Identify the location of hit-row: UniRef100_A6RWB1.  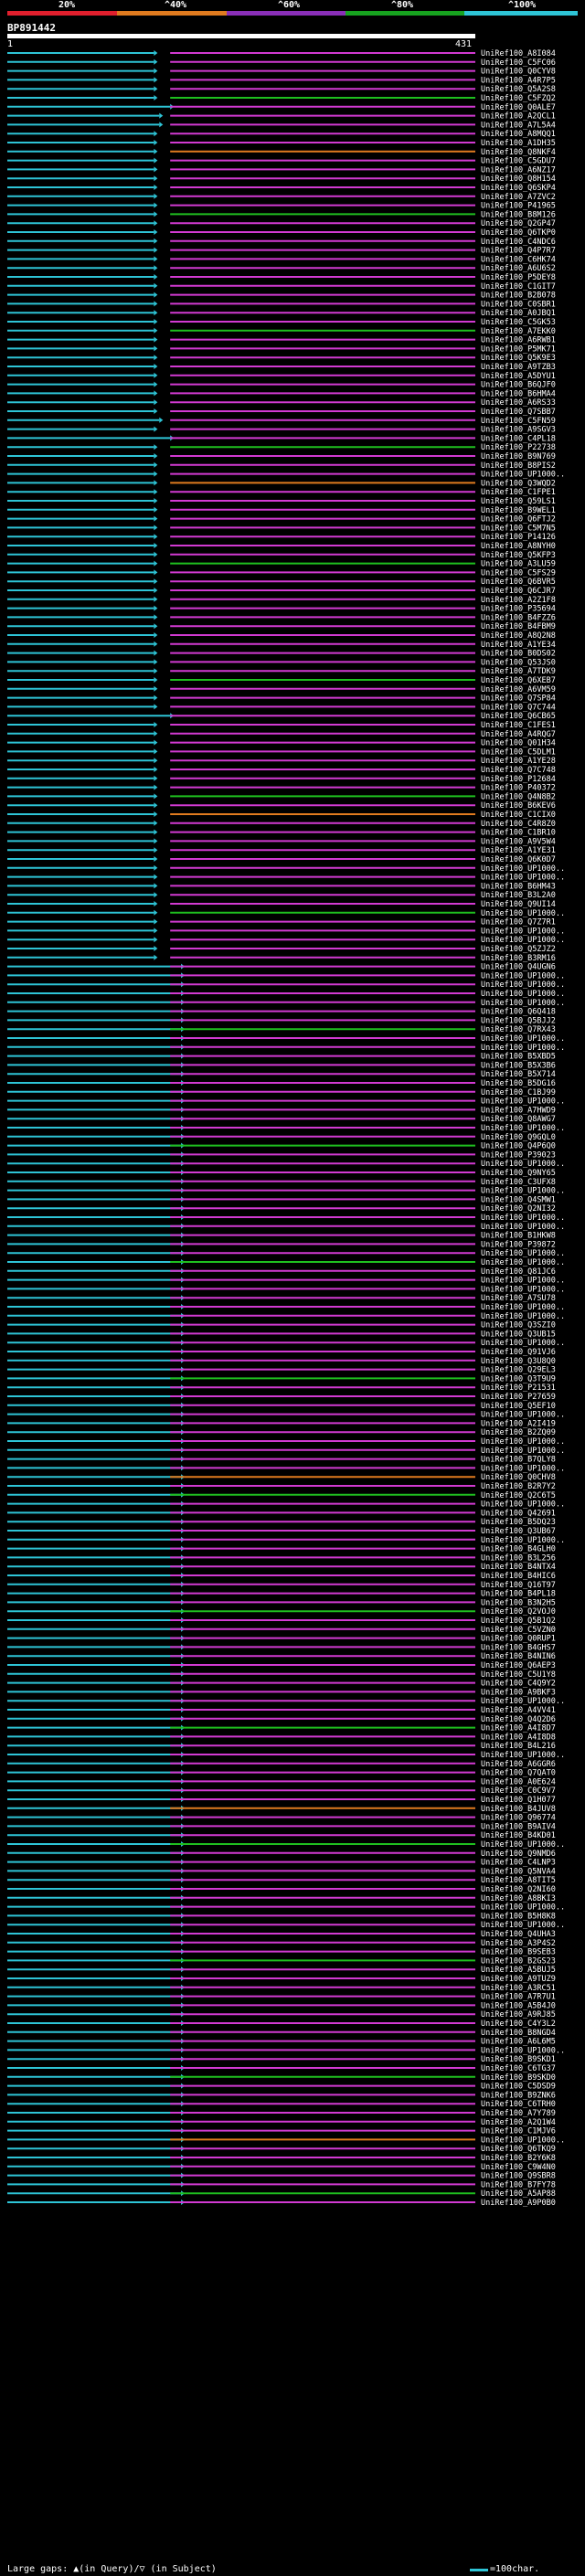
(282, 340).